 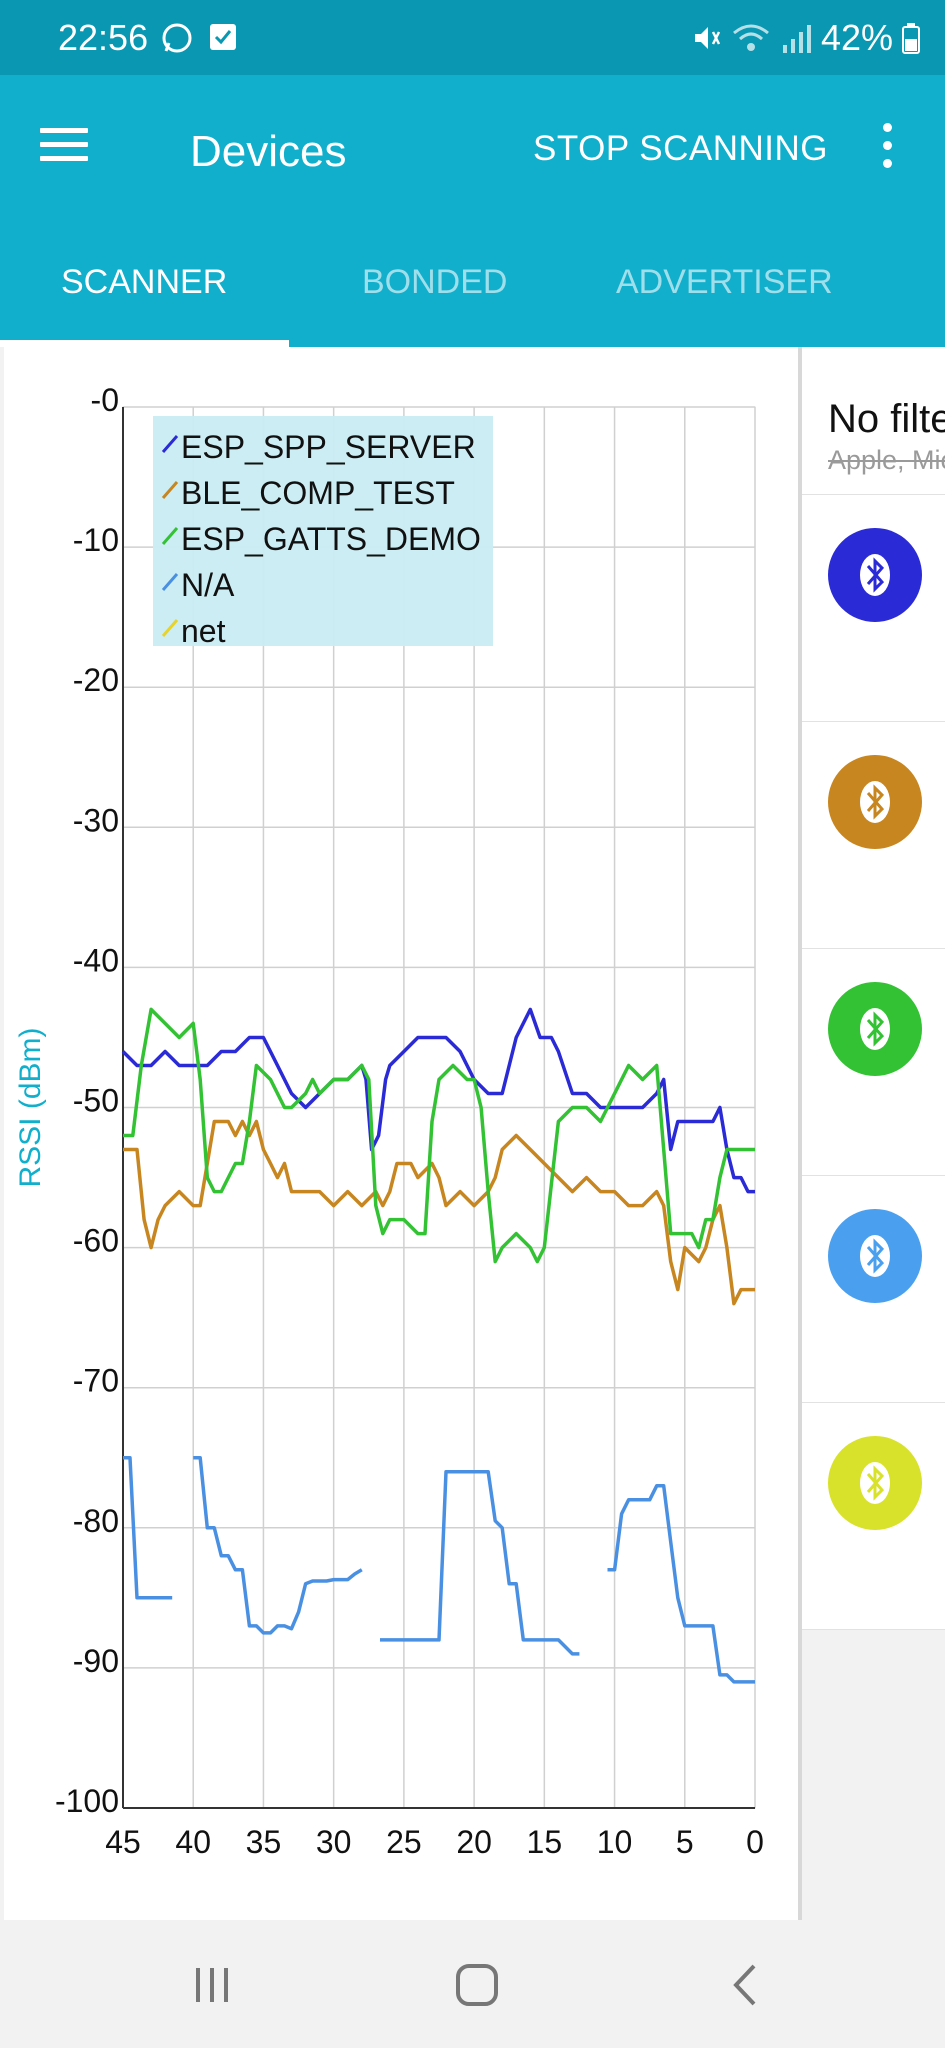 I want to click on y-tick-label: -70, so click(x=96, y=1381).